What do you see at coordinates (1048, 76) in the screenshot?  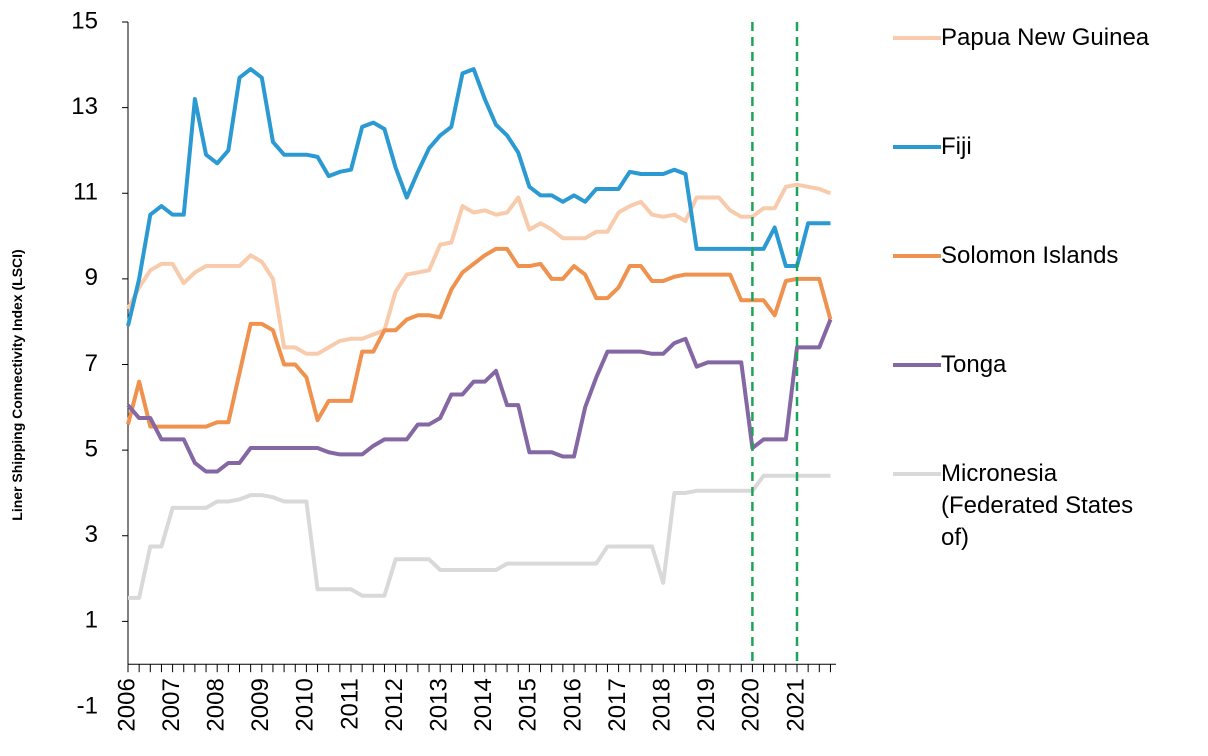 I see `legend-entry: Papua New Guinea` at bounding box center [1048, 76].